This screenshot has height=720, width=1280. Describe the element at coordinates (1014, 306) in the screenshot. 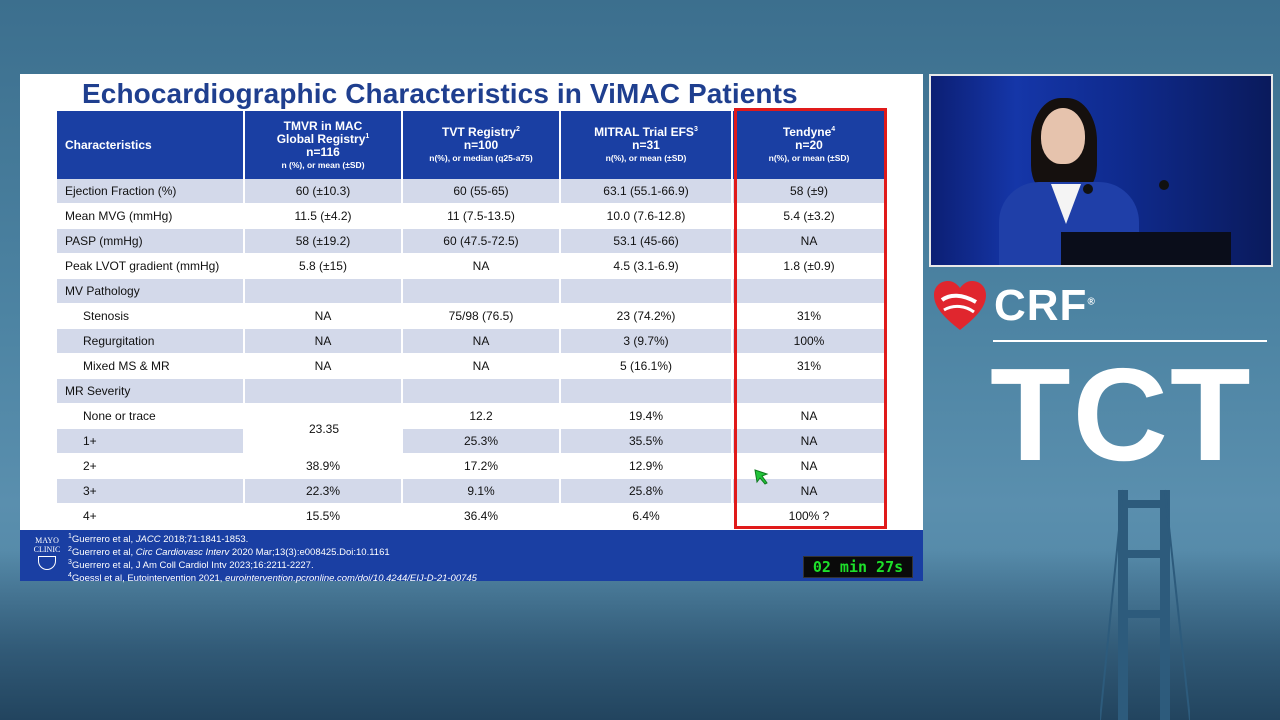

I see `crf-logo: CRF®` at that location.